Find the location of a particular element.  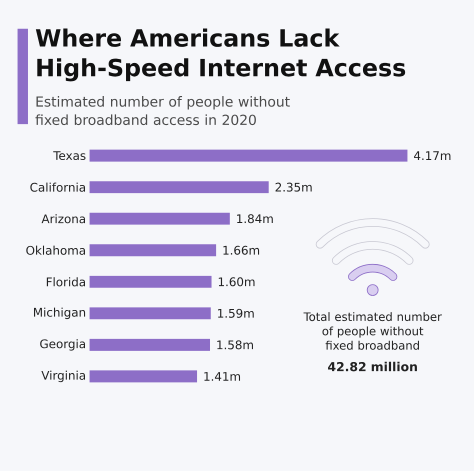

data-label: 1.58m is located at coordinates (235, 345).